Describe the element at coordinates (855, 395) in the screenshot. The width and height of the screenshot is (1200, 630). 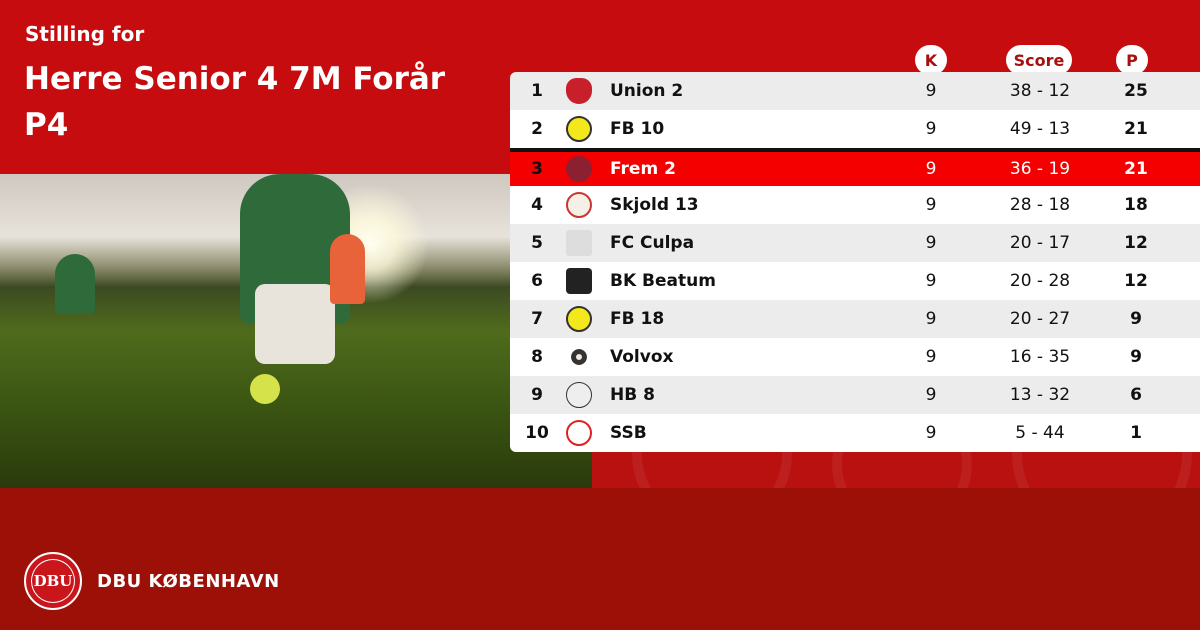
I see `table-row: 9 HB 8 9 13 - 32 6` at that location.